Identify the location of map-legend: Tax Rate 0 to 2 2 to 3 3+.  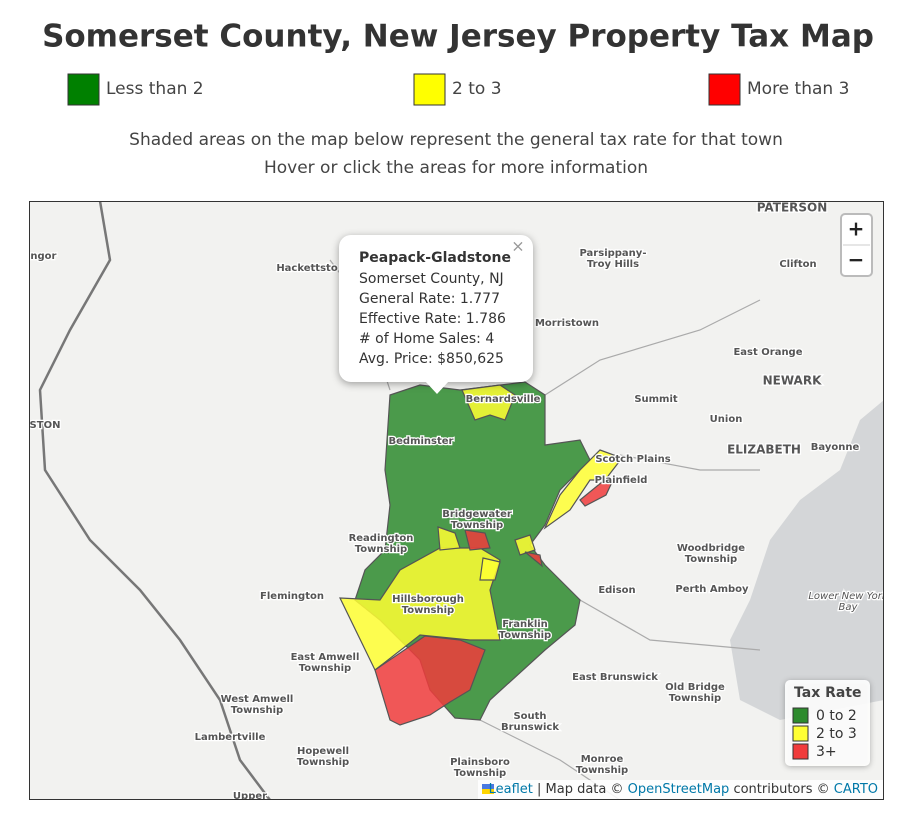
(827, 723).